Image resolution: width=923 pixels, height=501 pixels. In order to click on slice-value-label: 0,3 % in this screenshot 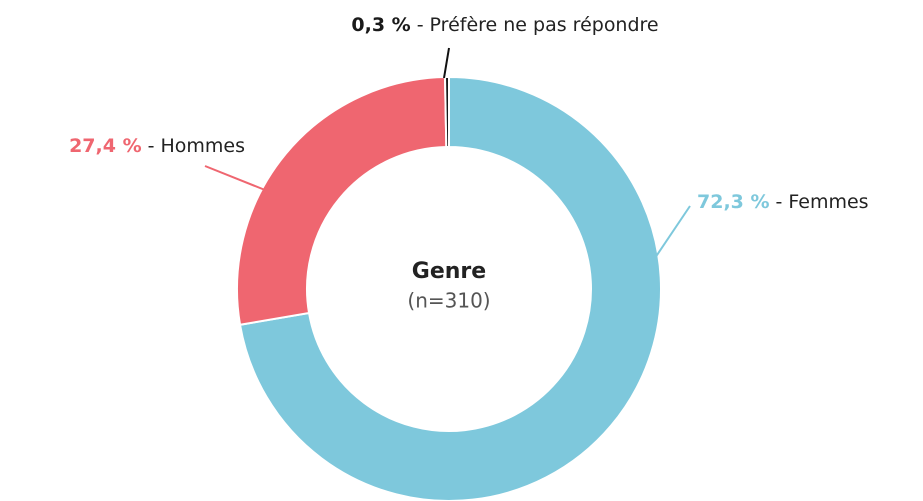, I will do `click(380, 25)`.